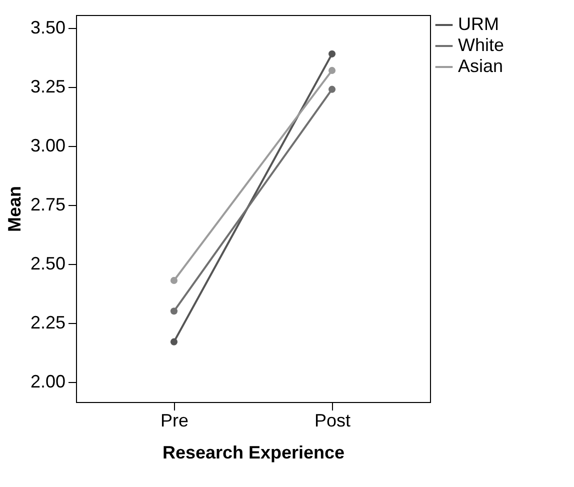  Describe the element at coordinates (332, 420) in the screenshot. I see `x-tick-label: Post` at that location.